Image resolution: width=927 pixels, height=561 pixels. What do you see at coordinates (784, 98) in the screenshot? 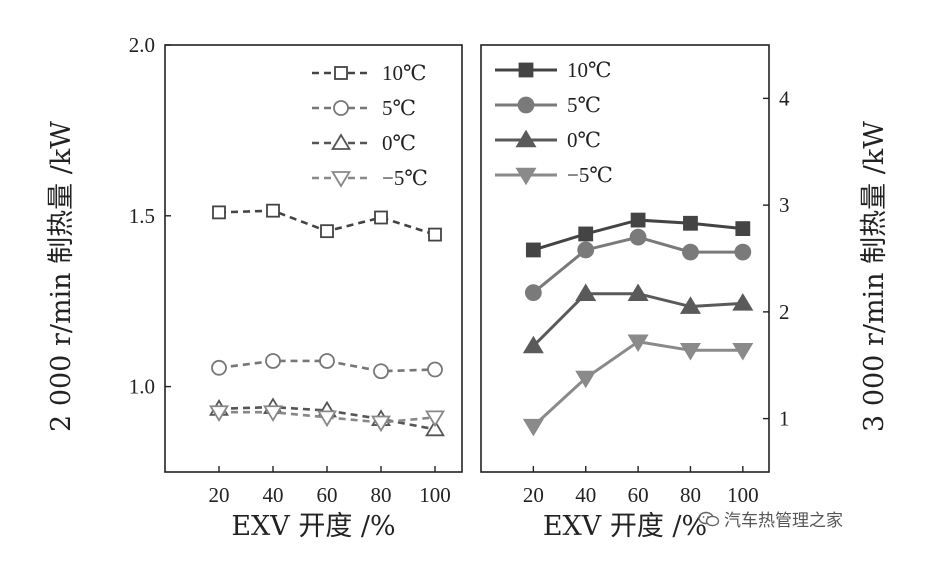
I see `y-tick-label: 4` at bounding box center [784, 98].